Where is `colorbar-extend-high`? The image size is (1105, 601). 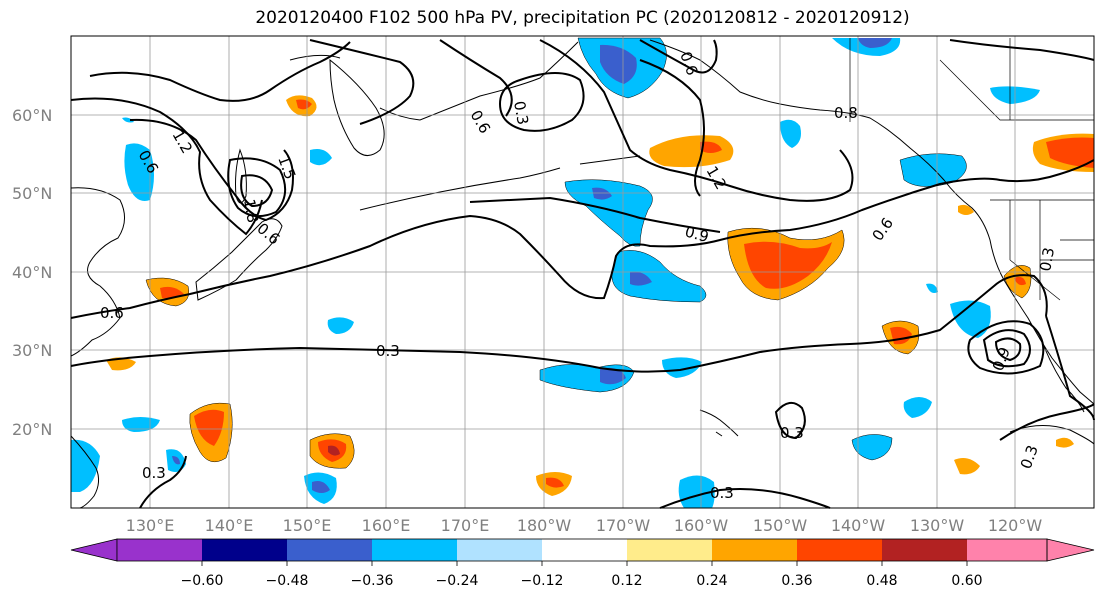 colorbar-extend-high is located at coordinates (1070, 550).